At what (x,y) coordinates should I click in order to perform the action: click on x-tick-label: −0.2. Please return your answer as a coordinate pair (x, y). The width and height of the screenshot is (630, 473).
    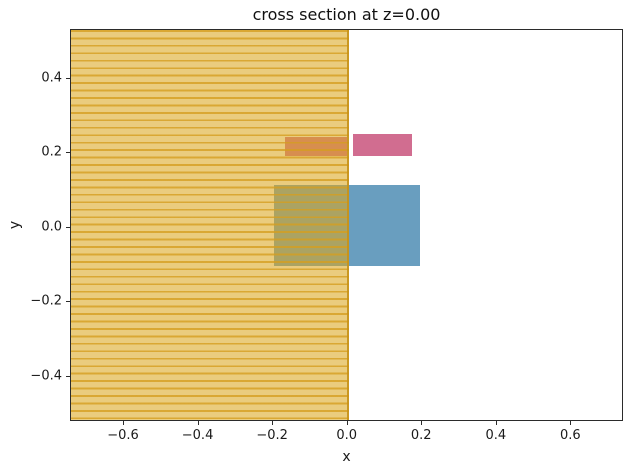
    Looking at the image, I should click on (272, 435).